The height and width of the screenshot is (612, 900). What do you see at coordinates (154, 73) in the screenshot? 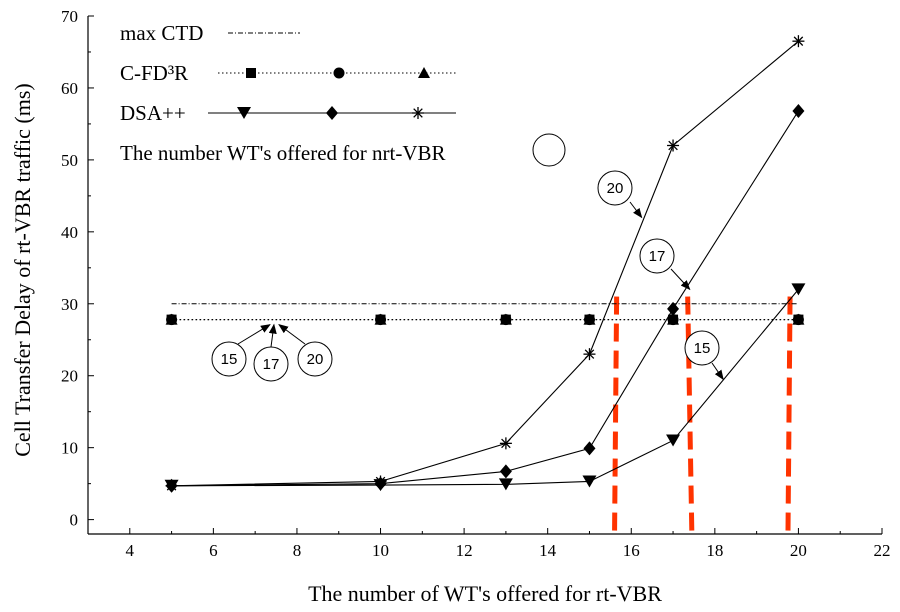
I see `legend-label: C-FD³R` at bounding box center [154, 73].